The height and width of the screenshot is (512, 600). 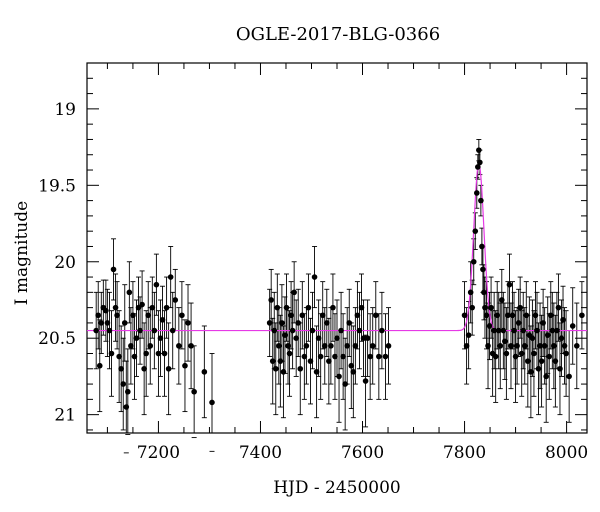 I want to click on y-axis-title: I magnitude, so click(x=22, y=253).